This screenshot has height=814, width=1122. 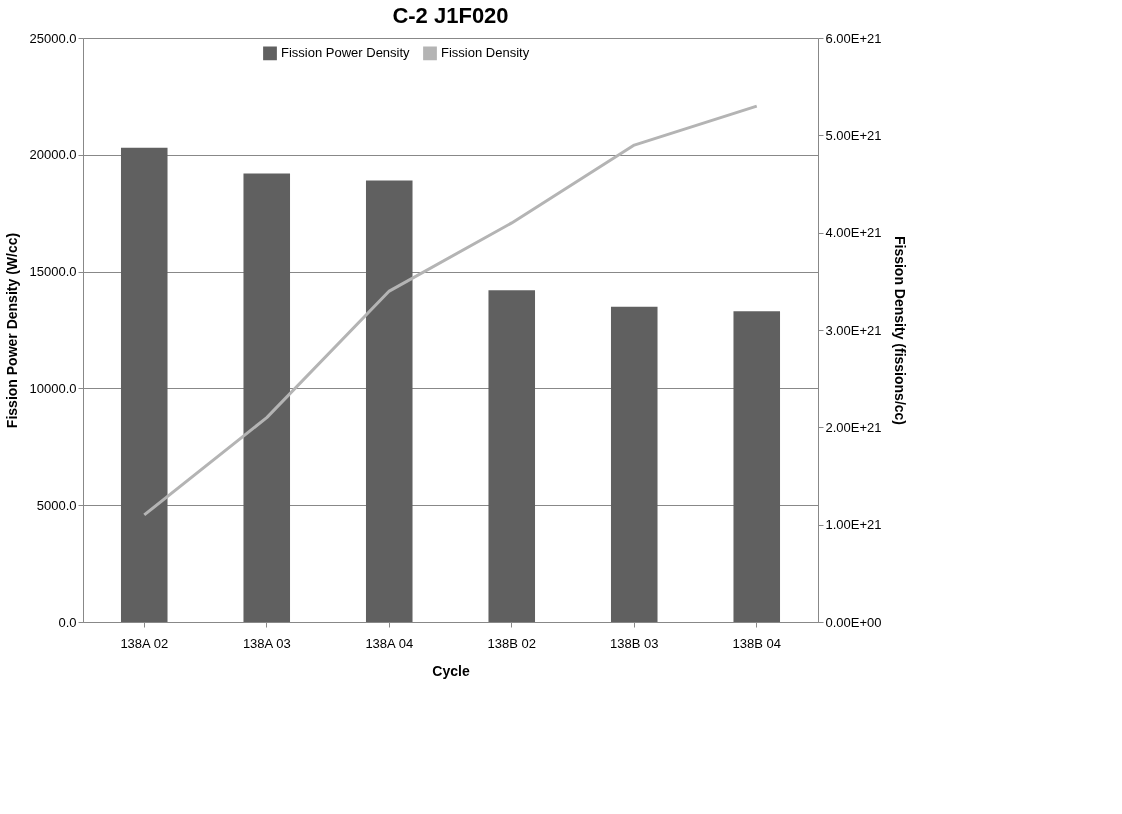 What do you see at coordinates (853, 525) in the screenshot?
I see `y2-tick-label: 1.00E+21` at bounding box center [853, 525].